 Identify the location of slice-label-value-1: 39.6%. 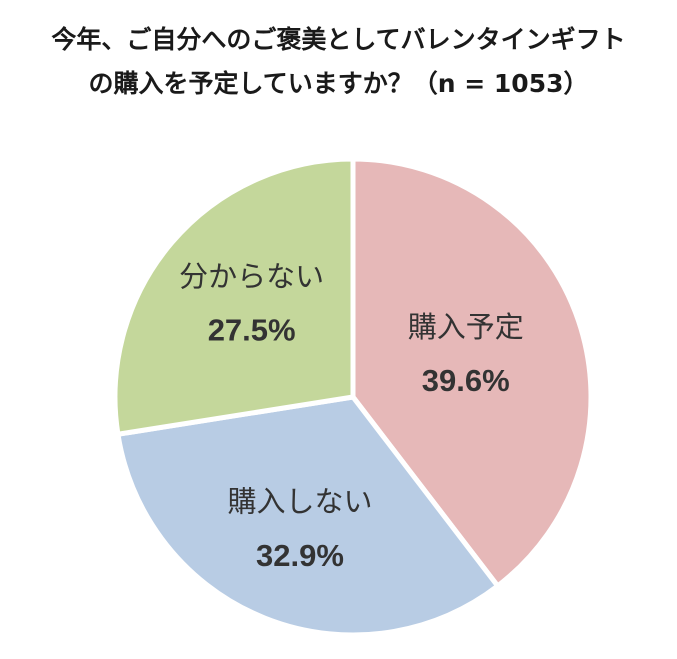
(466, 380).